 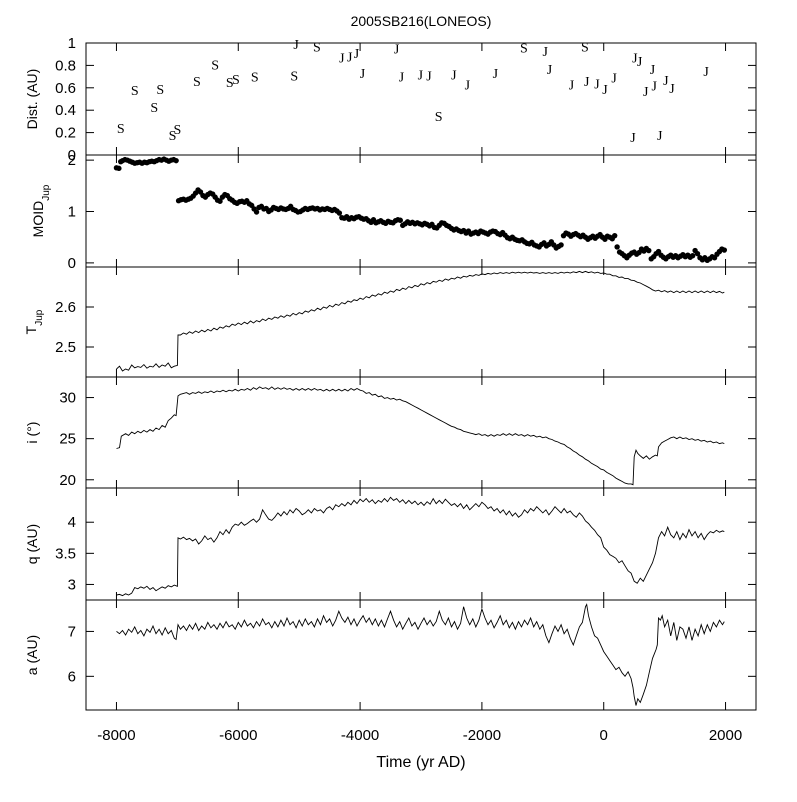 What do you see at coordinates (72, 522) in the screenshot?
I see `y-tick-label-q: 4` at bounding box center [72, 522].